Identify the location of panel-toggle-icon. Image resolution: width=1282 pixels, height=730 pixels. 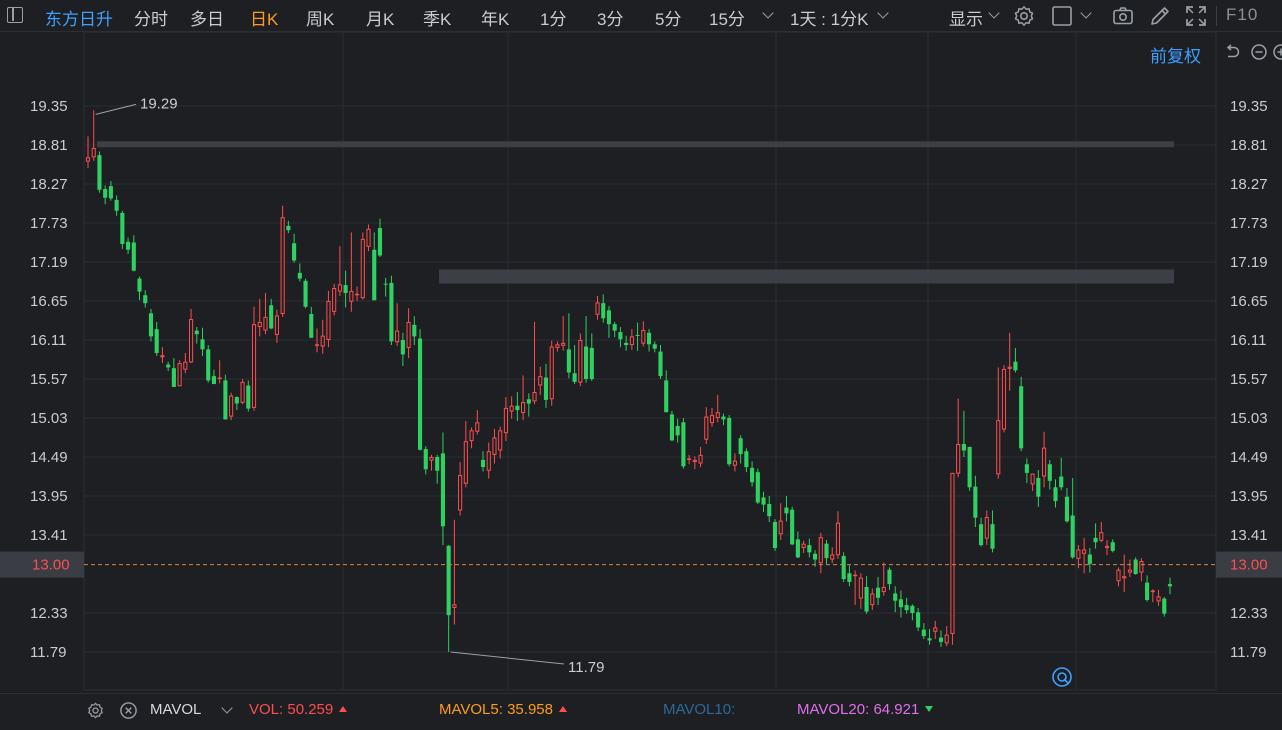
(15, 15).